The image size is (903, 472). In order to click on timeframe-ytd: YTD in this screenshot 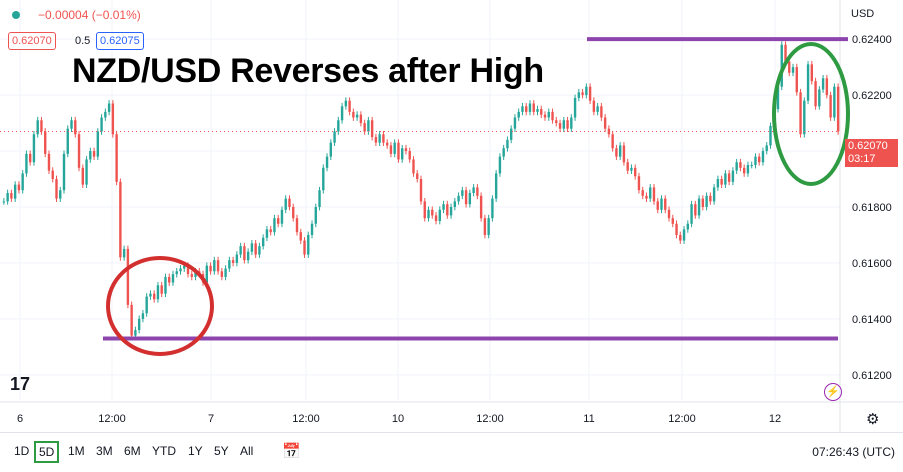, I will do `click(164, 451)`.